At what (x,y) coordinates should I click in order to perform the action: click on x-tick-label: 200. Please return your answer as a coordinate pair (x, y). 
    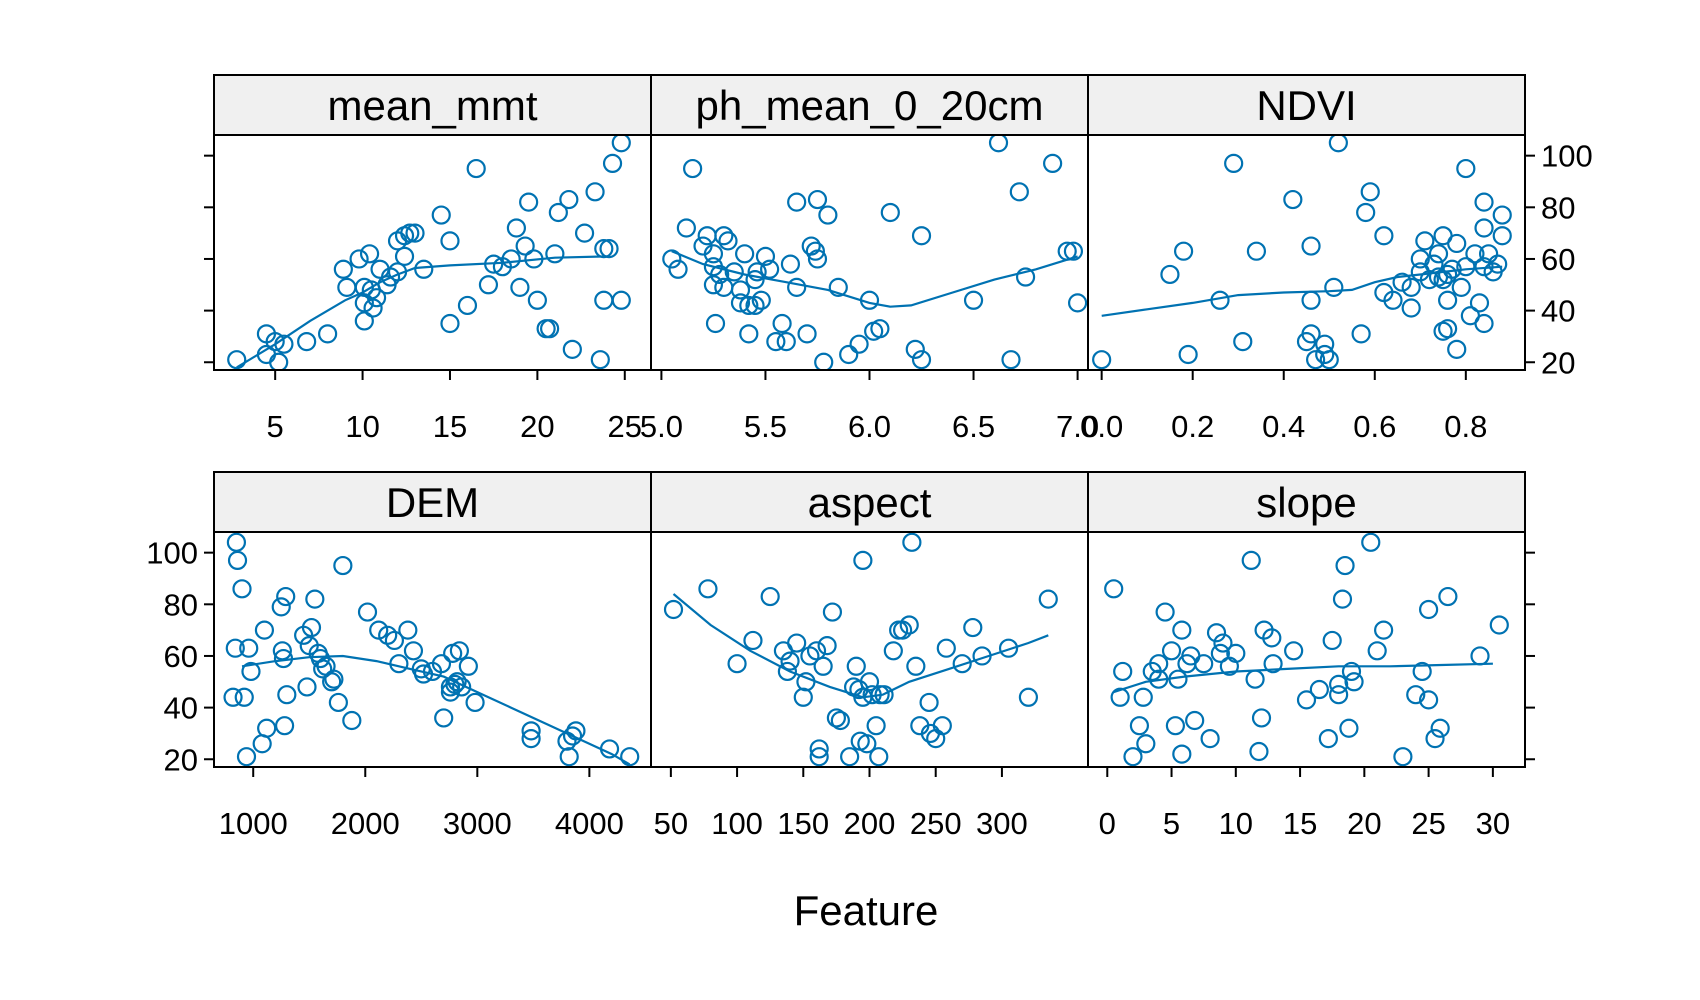
    Looking at the image, I should click on (870, 823).